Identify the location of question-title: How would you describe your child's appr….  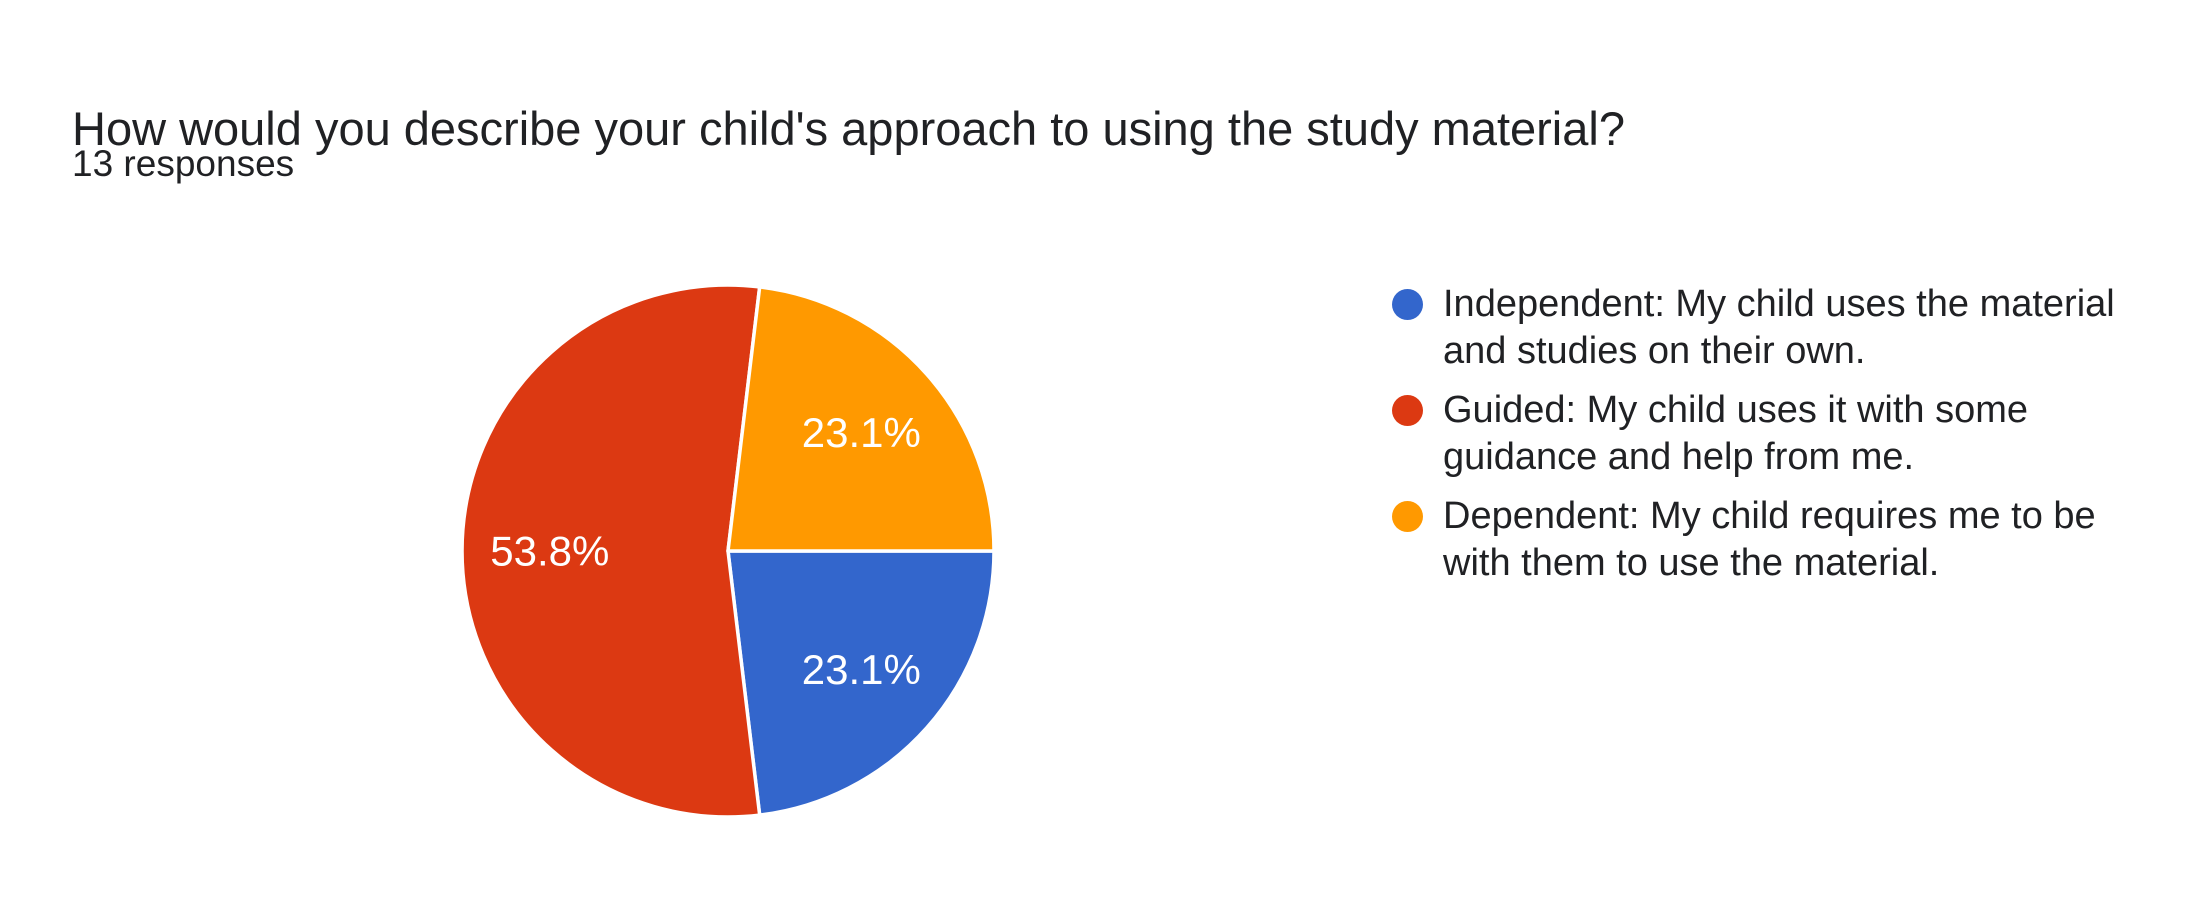
(848, 129).